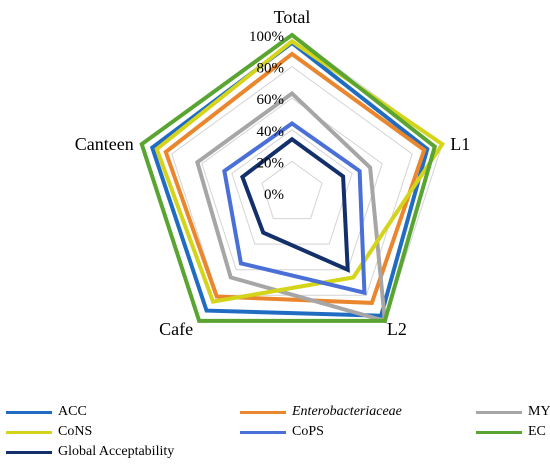  I want to click on legend-item: CoNS, so click(49, 432).